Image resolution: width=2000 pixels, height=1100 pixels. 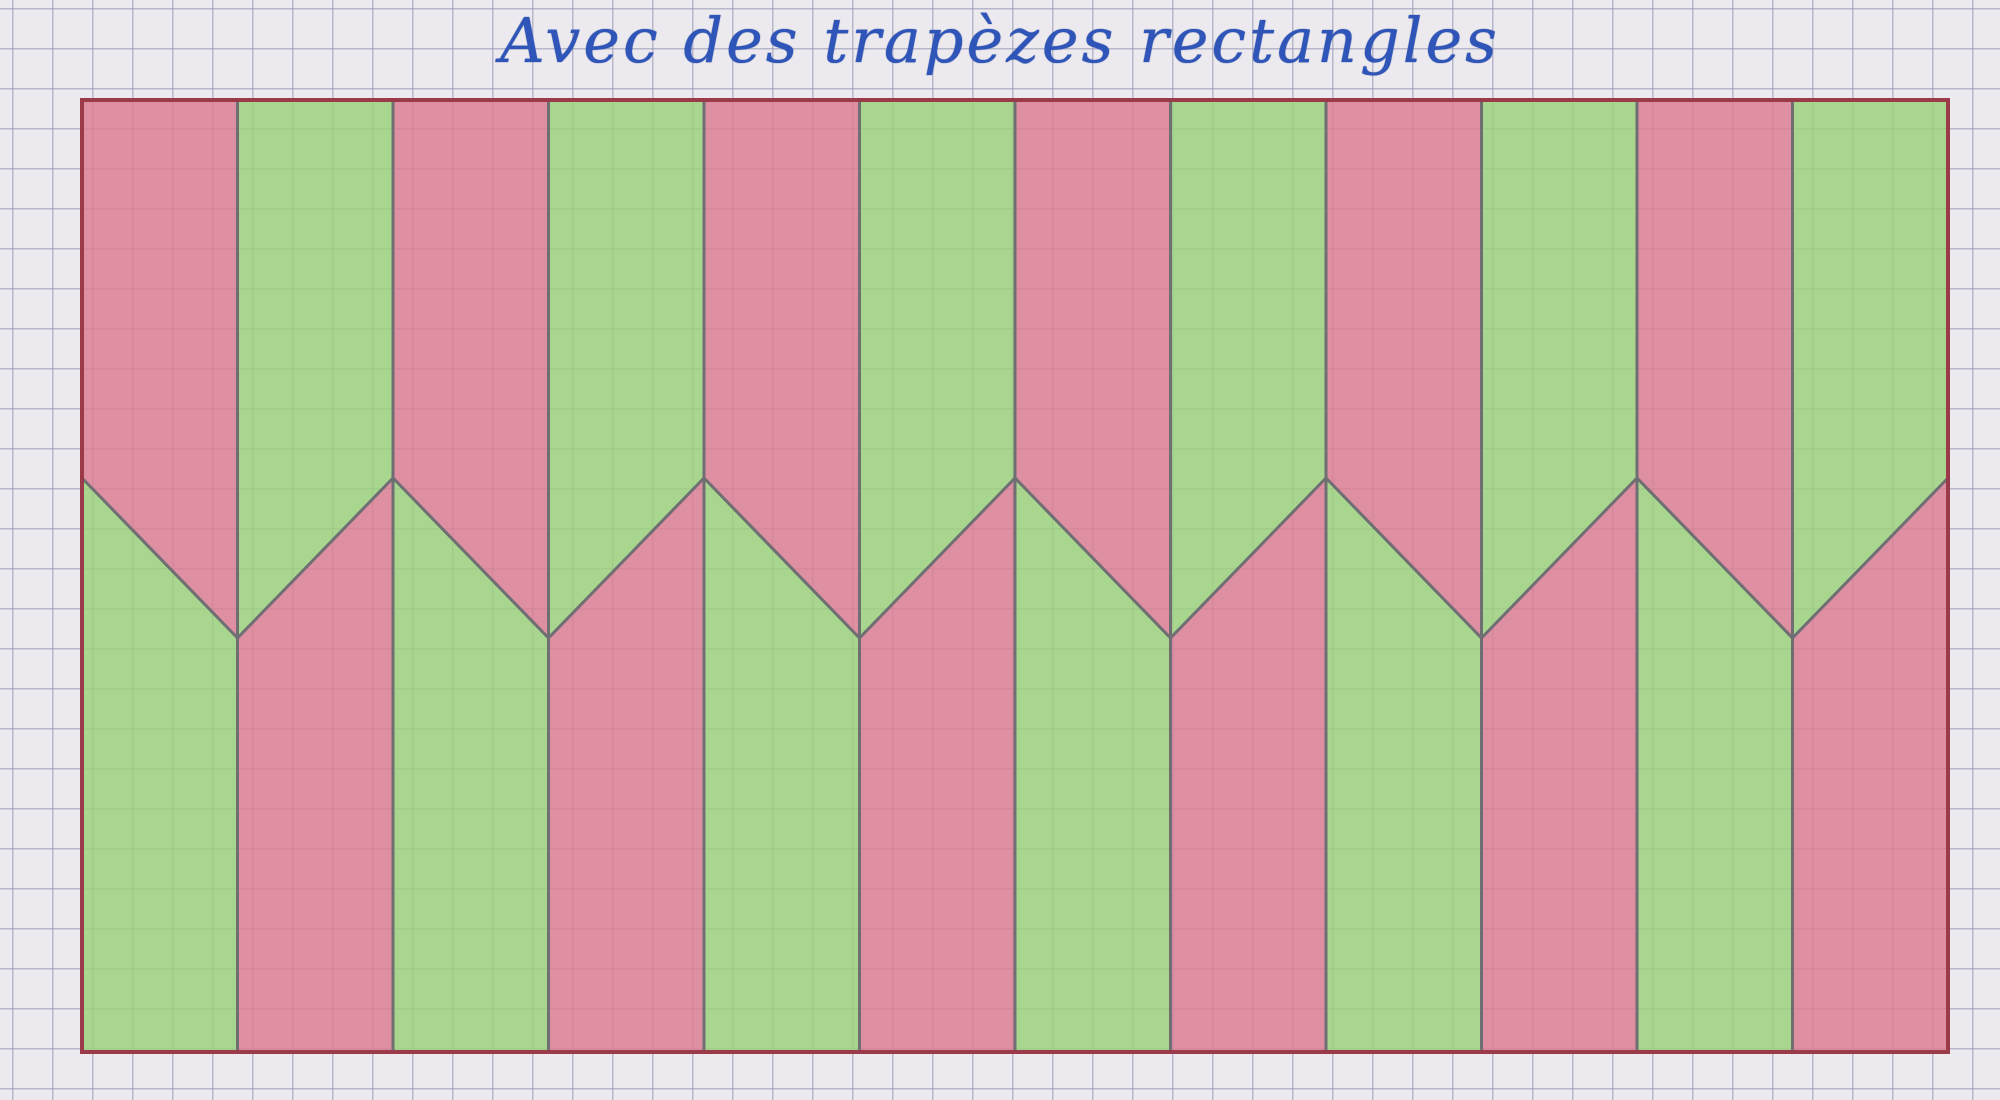 I want to click on zigzag-line, so click(x=1015, y=558).